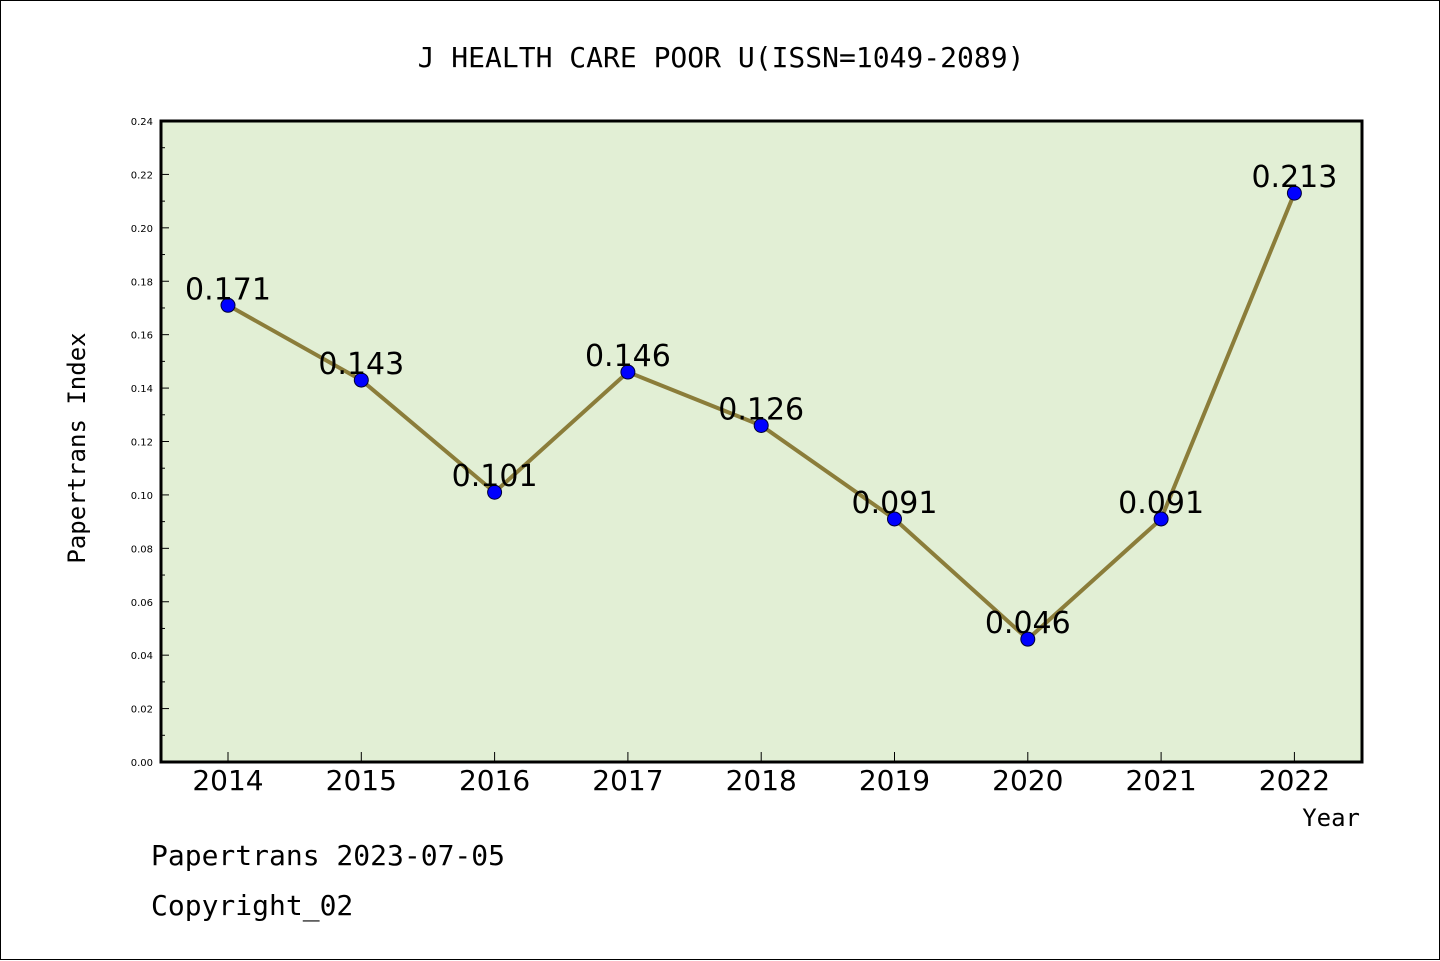 This screenshot has height=961, width=1440. Describe the element at coordinates (627, 780) in the screenshot. I see `x-tick-label: 2017` at that location.